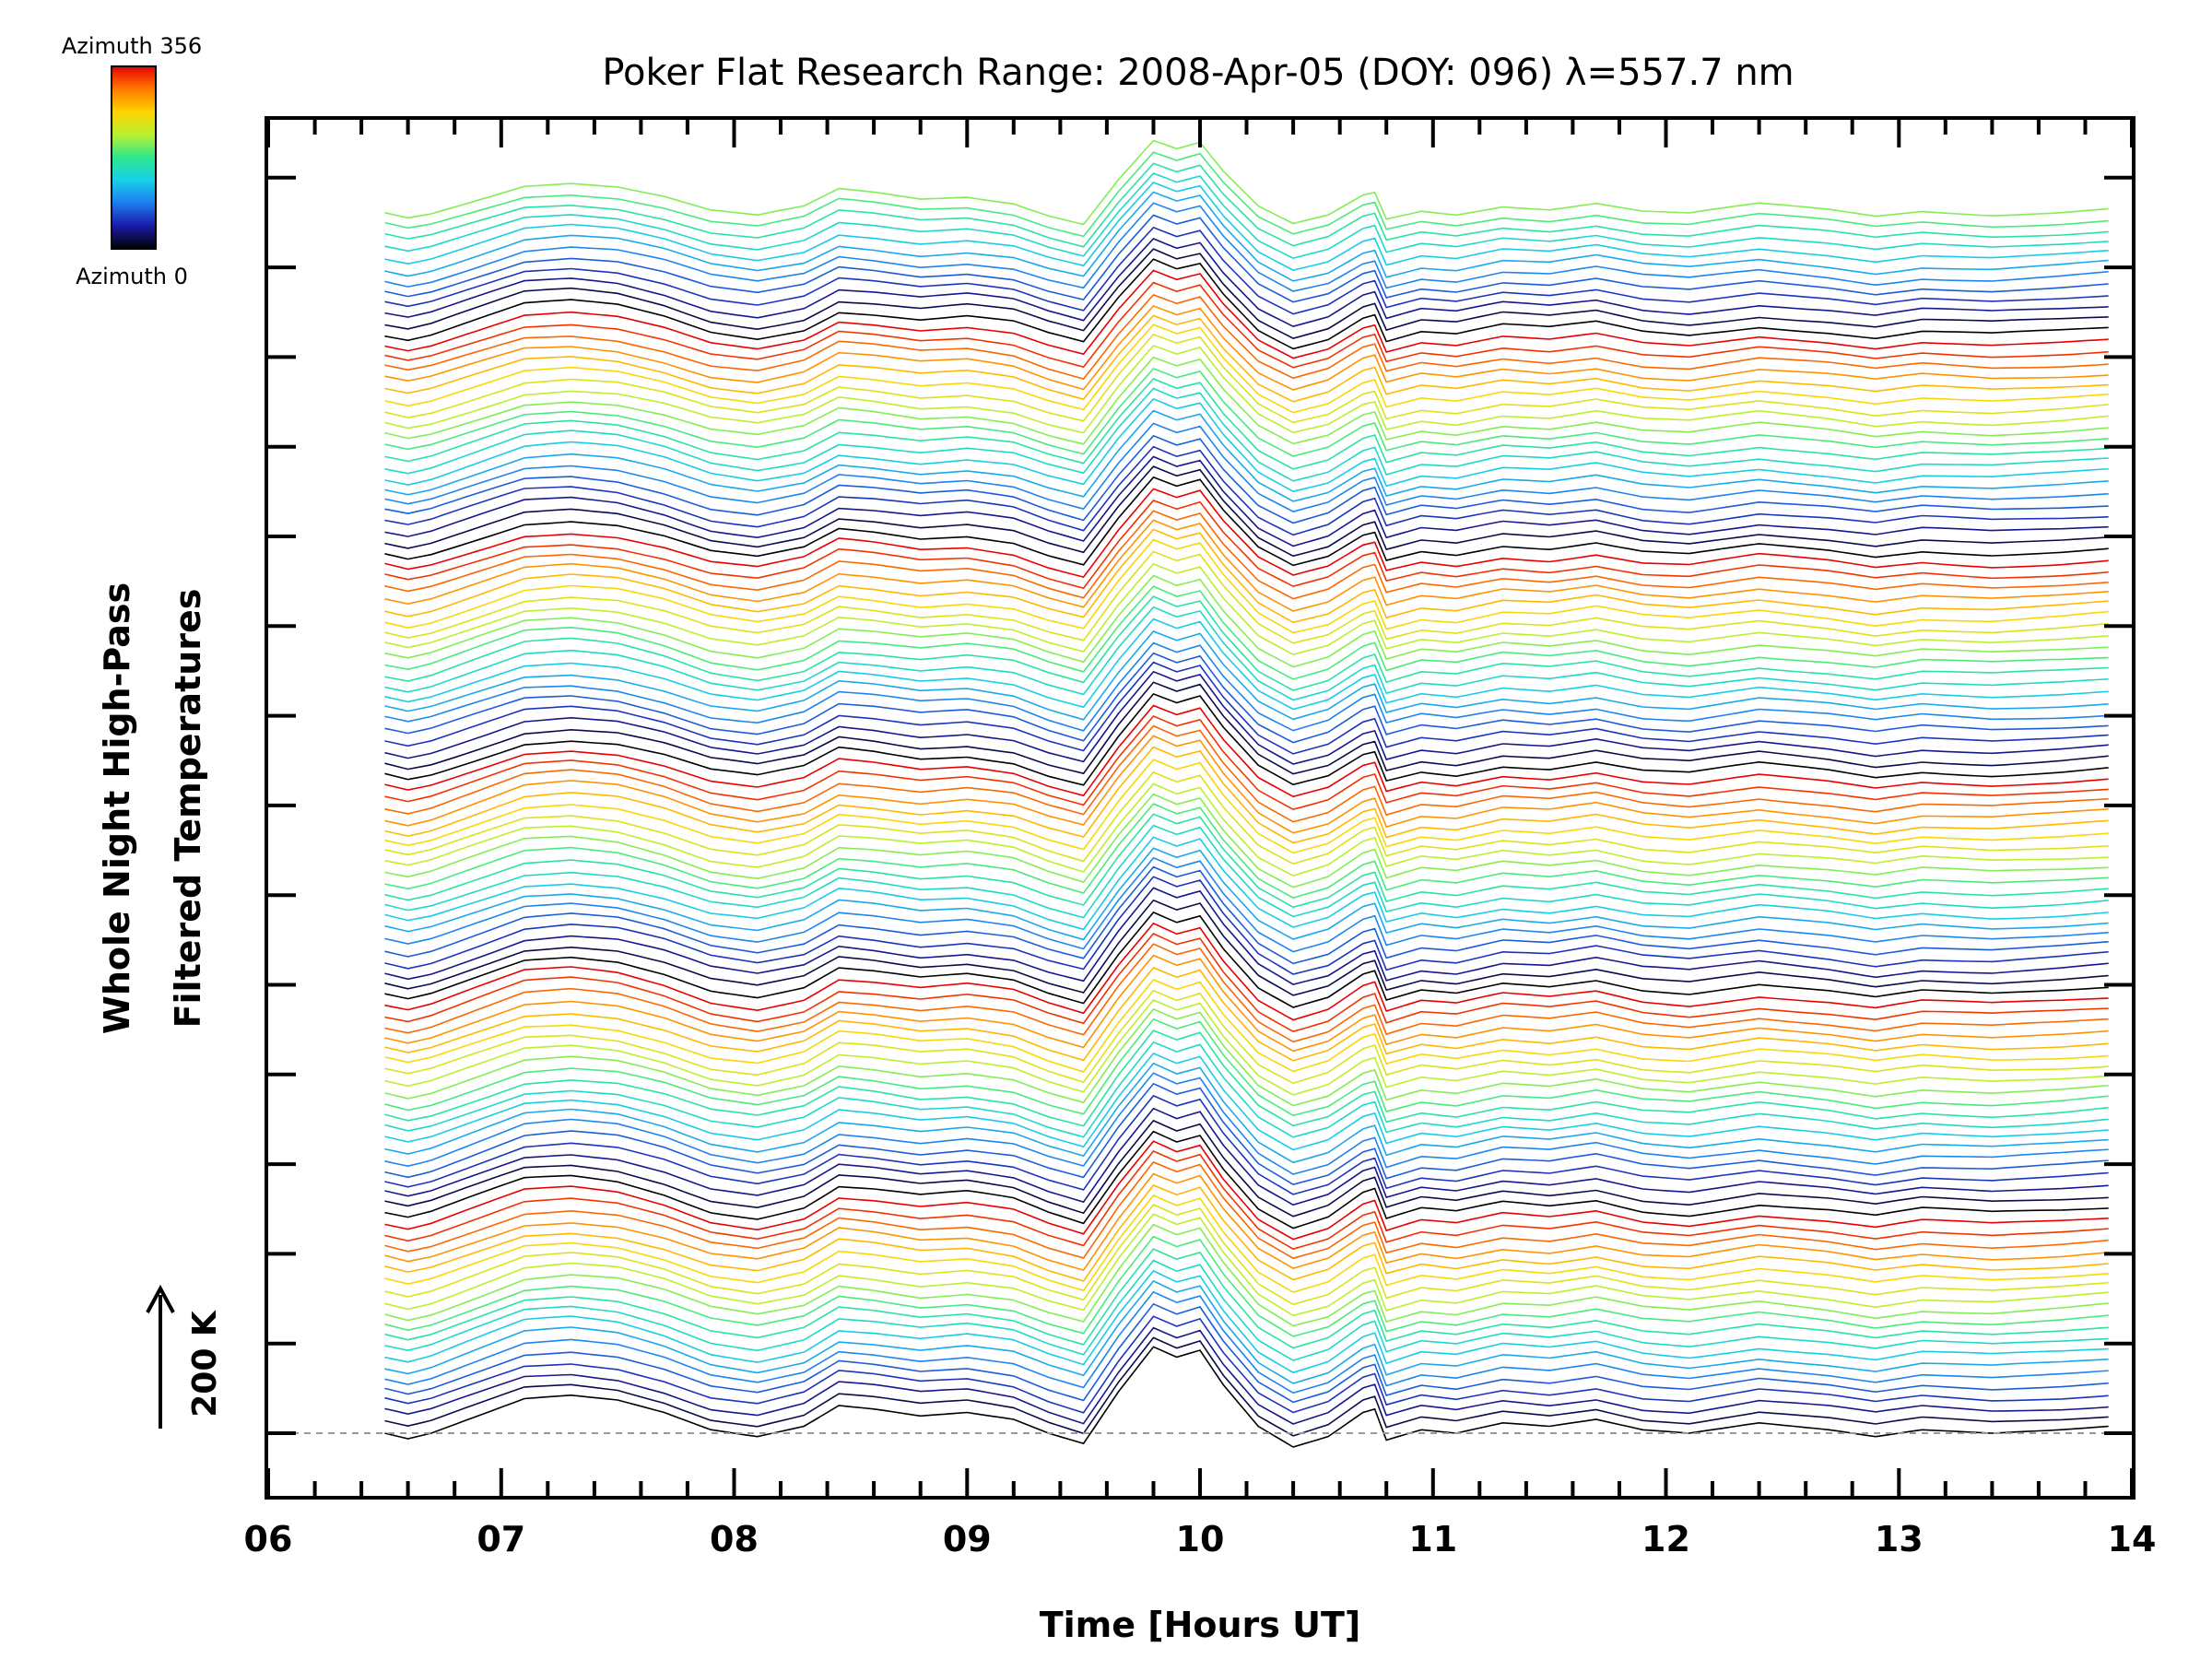 Image resolution: width=2212 pixels, height=1659 pixels. I want to click on x-tick-label: 12, so click(1665, 1539).